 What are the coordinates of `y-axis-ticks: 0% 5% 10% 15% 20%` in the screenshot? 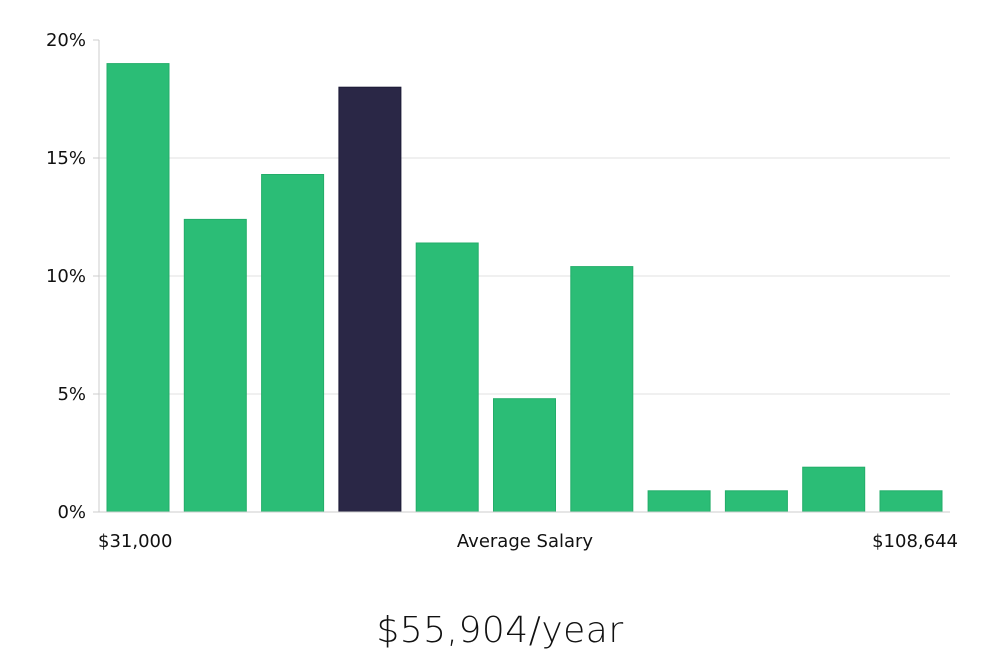 It's located at (66, 276).